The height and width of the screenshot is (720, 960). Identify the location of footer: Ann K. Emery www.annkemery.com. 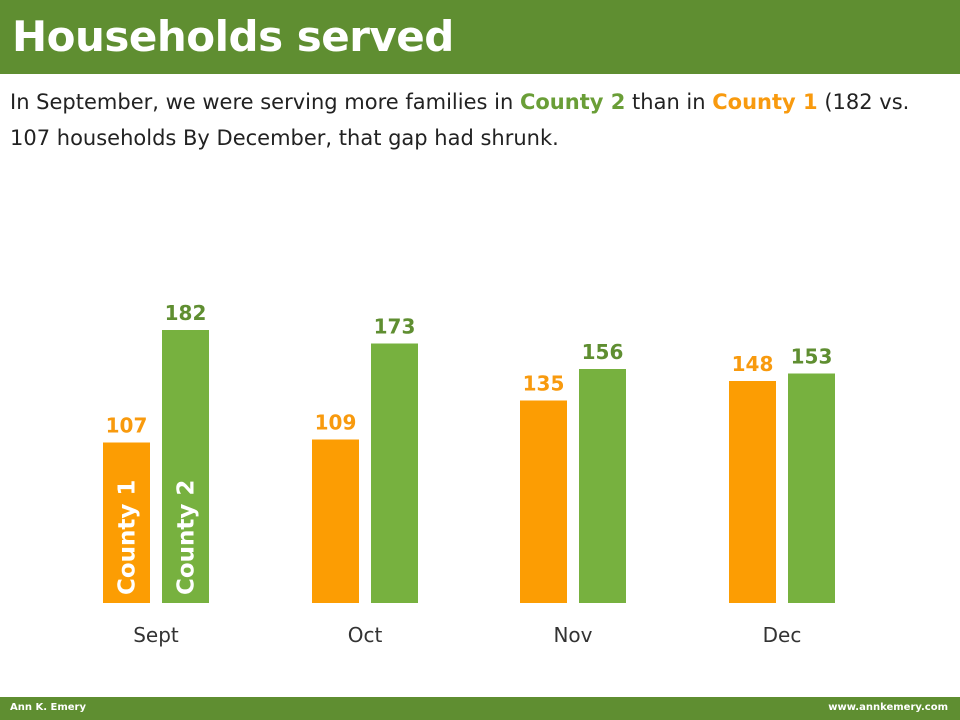
(480, 708).